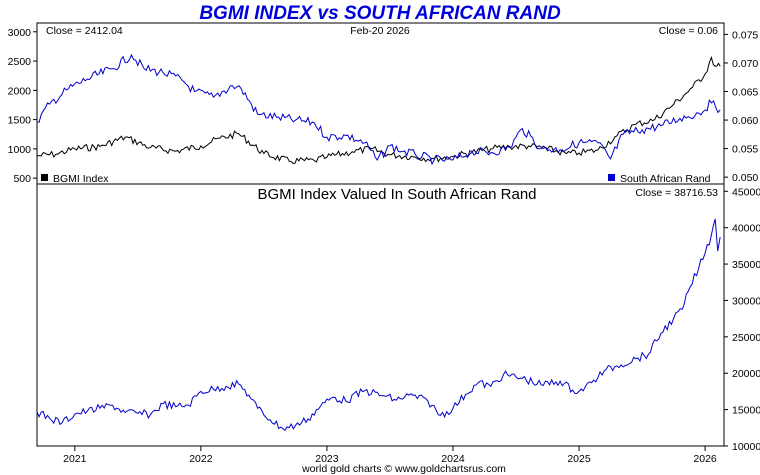 Image resolution: width=760 pixels, height=475 pixels. I want to click on bottom-right-tick-label: 40000, so click(746, 229).